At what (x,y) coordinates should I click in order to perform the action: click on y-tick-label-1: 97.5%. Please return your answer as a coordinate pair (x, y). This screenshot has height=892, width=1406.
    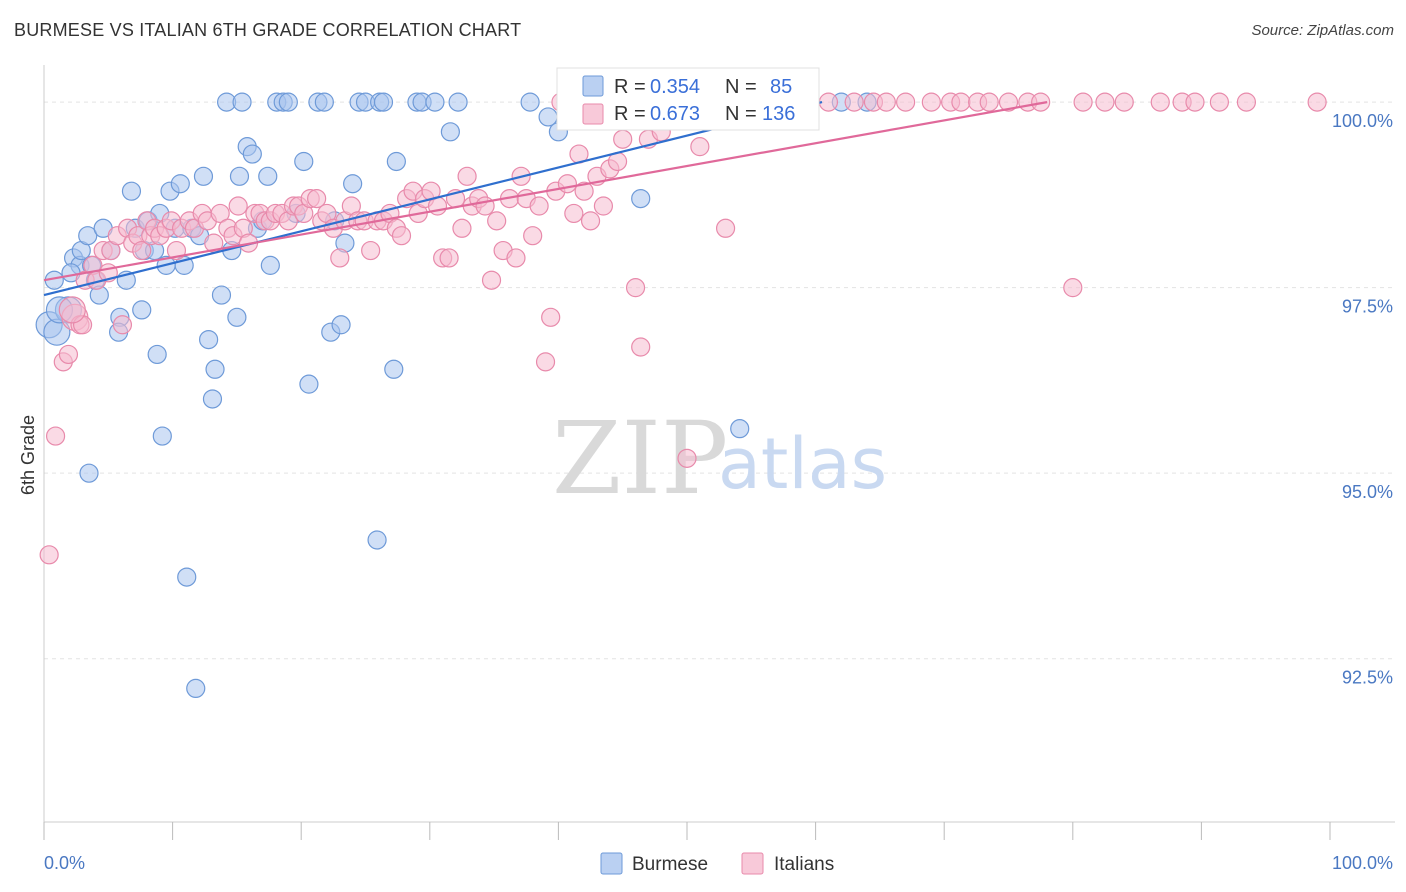
    Looking at the image, I should click on (1367, 307).